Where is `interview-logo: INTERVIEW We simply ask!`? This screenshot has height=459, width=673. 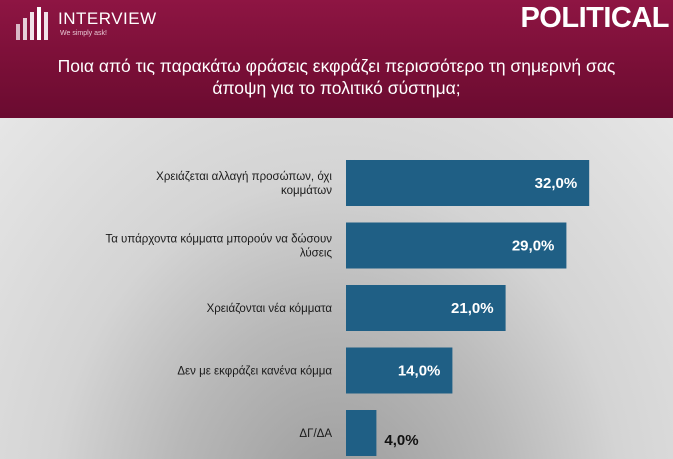 interview-logo: INTERVIEW We simply ask! is located at coordinates (89, 26).